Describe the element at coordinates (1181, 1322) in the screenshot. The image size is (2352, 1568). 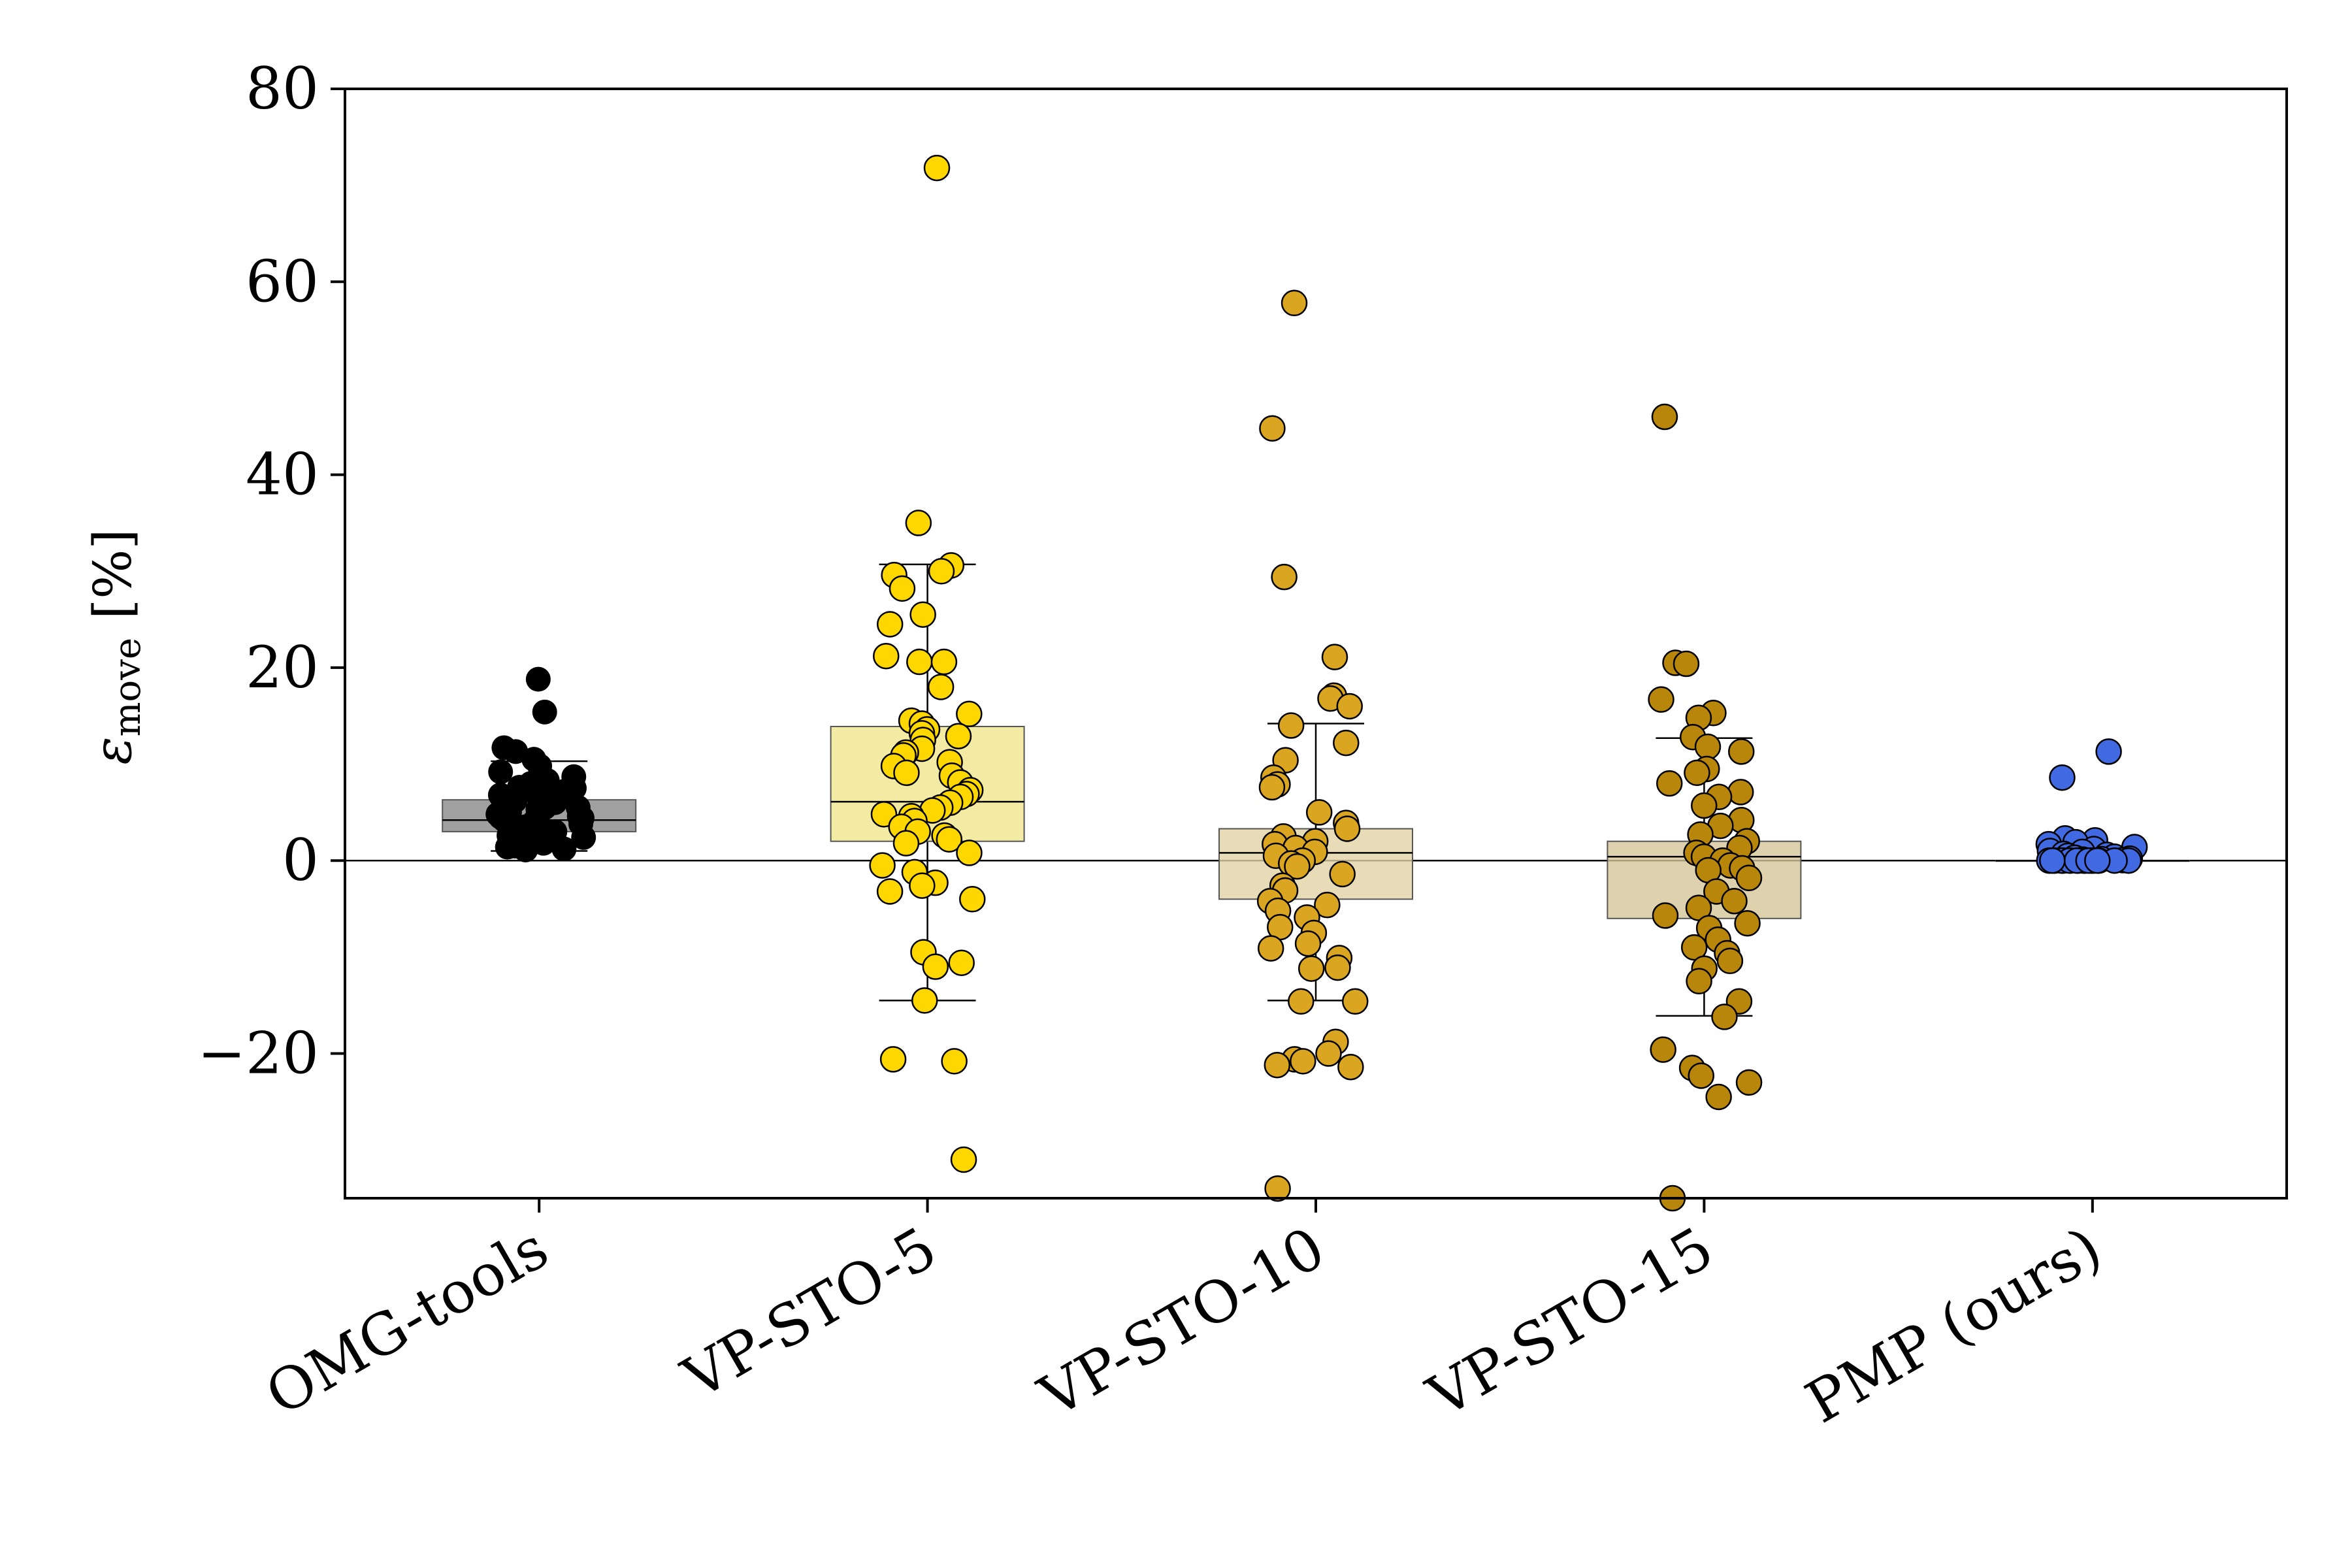
I see `x-tick-label: VP-STO-10` at that location.